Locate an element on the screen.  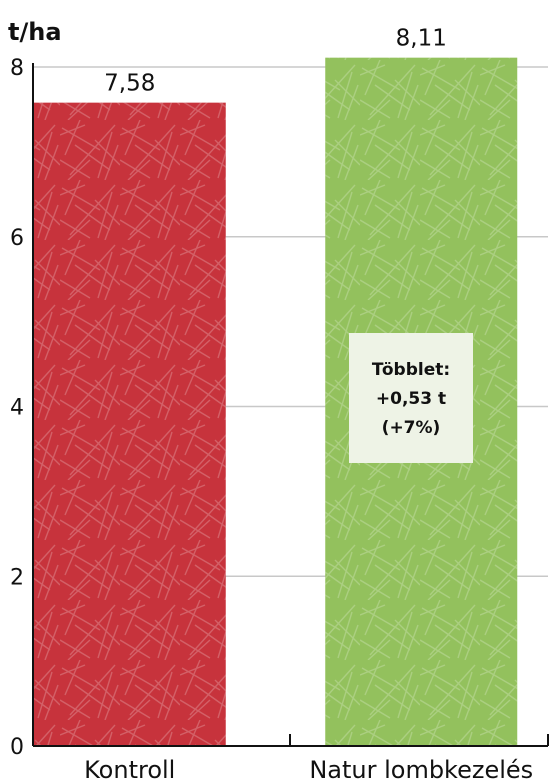
category-label-0: Kontroll is located at coordinates (129, 769).